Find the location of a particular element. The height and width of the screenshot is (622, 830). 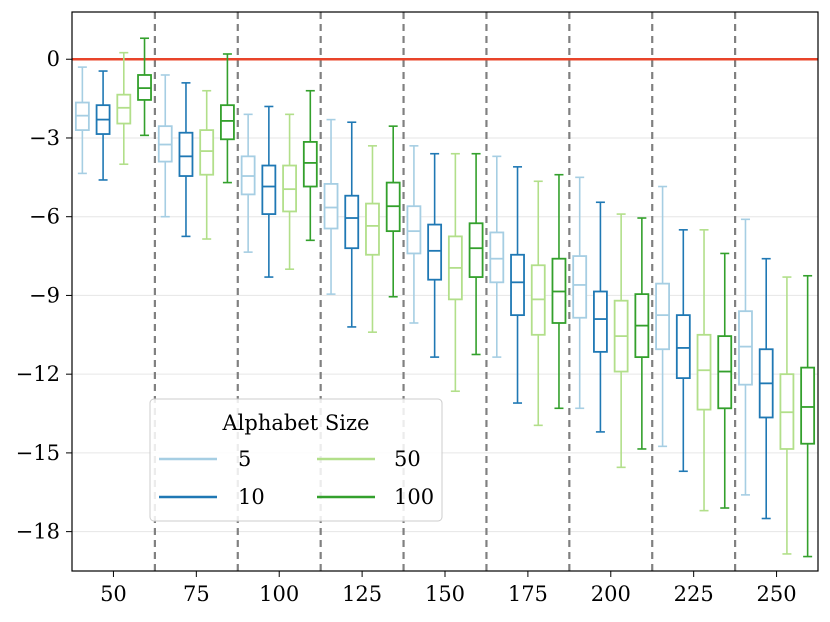

x-tick-label: 225 is located at coordinates (694, 594).